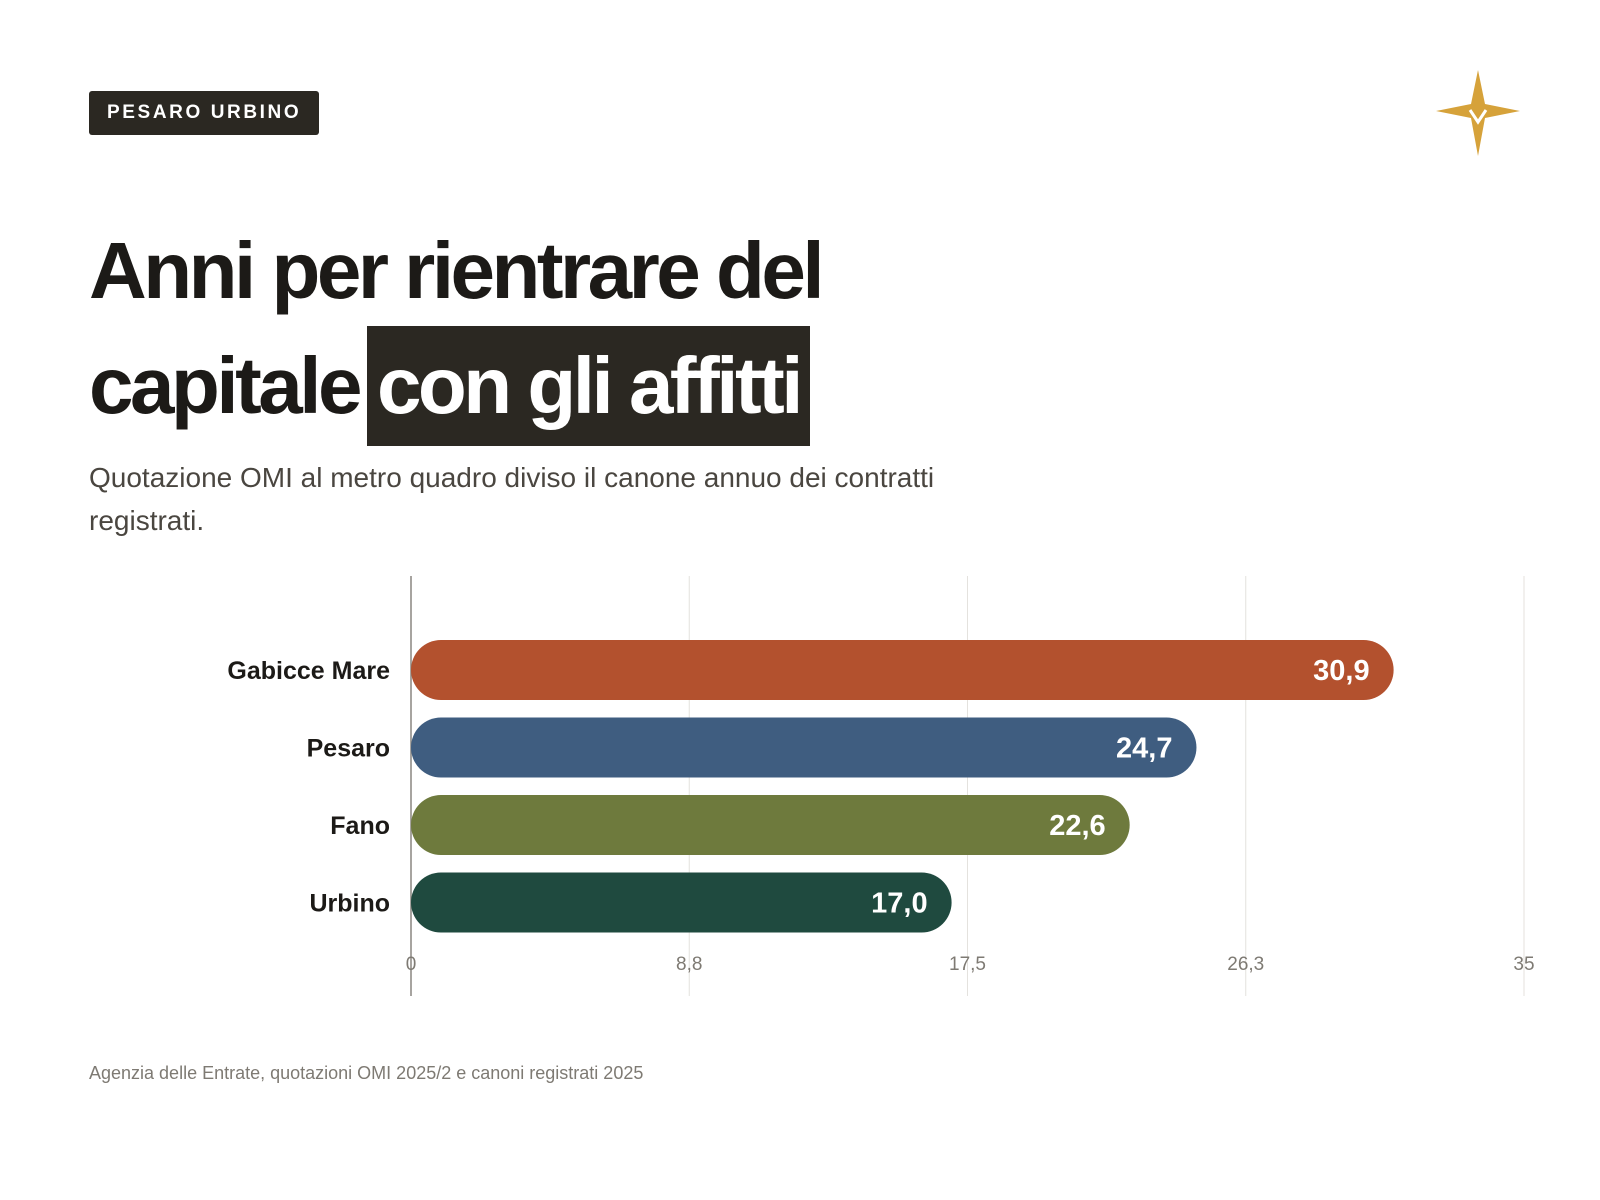  Describe the element at coordinates (1341, 671) in the screenshot. I see `data-label: 30,9` at that location.